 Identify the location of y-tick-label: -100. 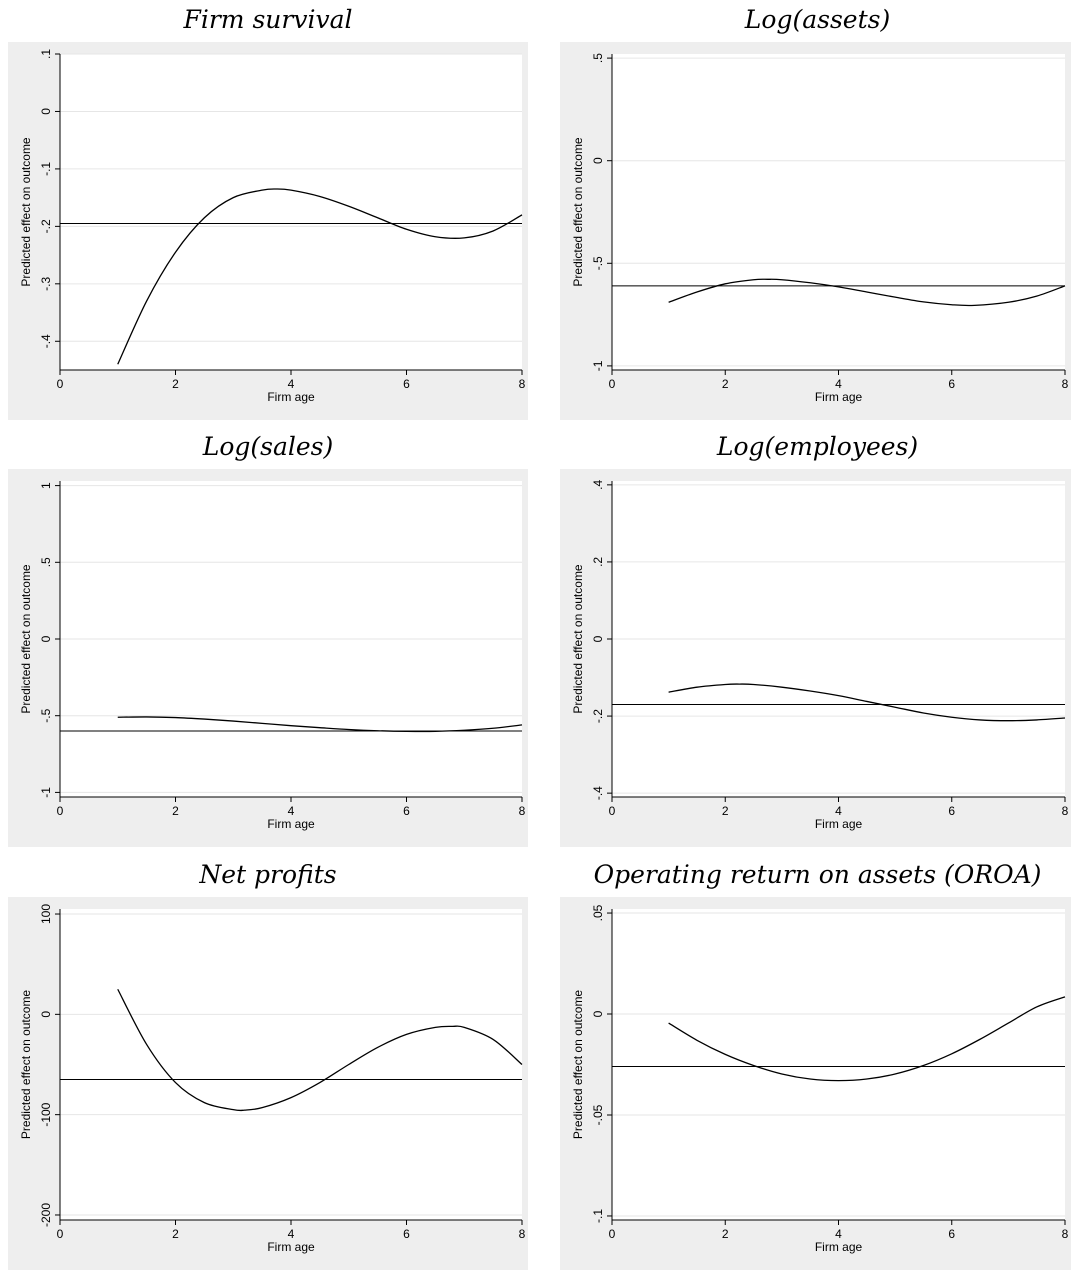
(46, 1114).